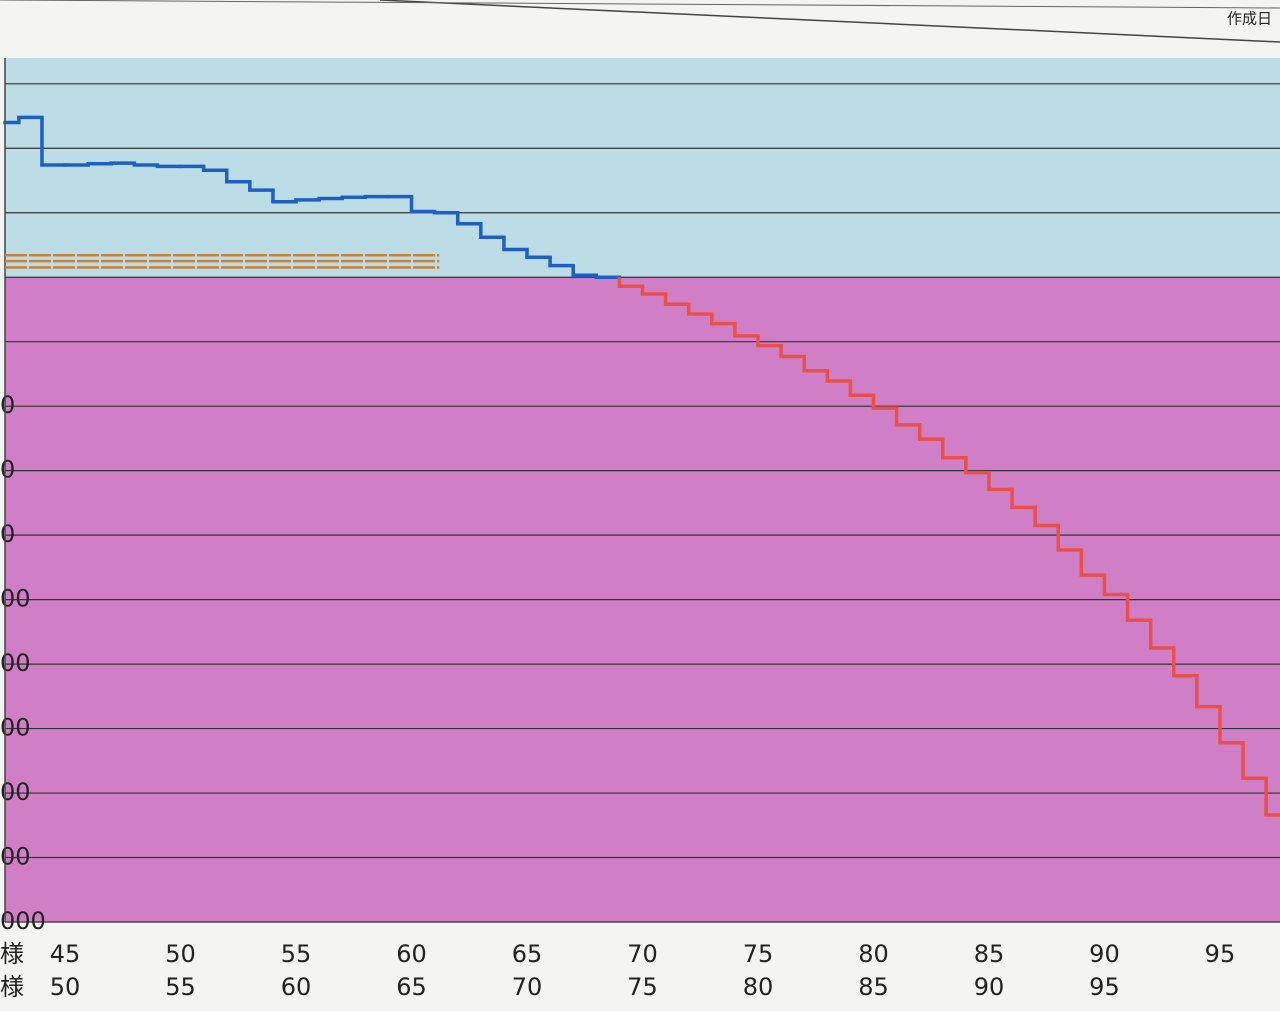 This screenshot has height=1011, width=1280. What do you see at coordinates (296, 954) in the screenshot?
I see `x-tick-label: 55` at bounding box center [296, 954].